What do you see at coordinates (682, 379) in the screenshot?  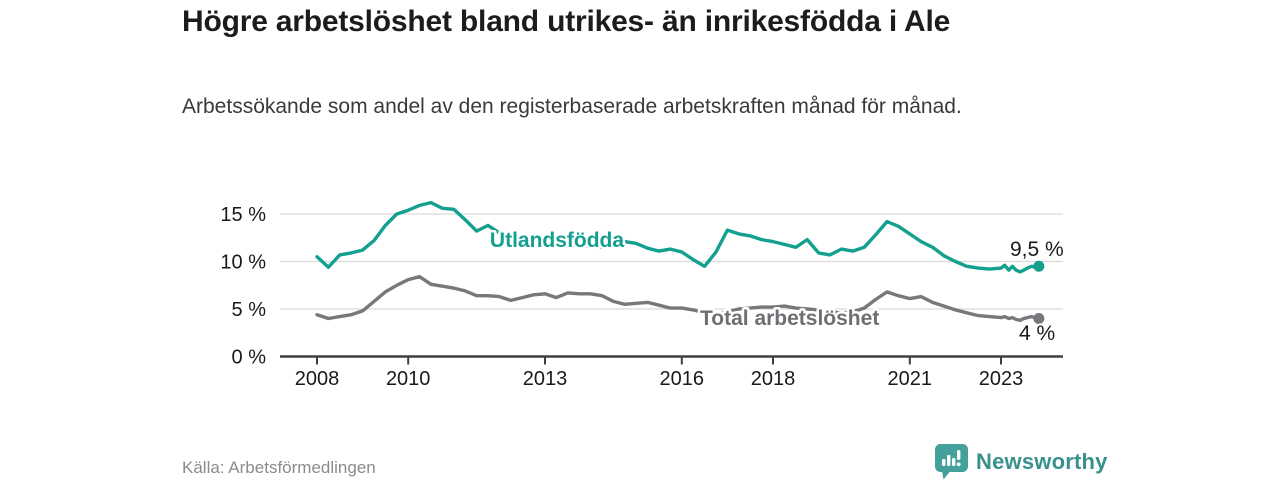 I see `x-axis-label-2016: 2016` at bounding box center [682, 379].